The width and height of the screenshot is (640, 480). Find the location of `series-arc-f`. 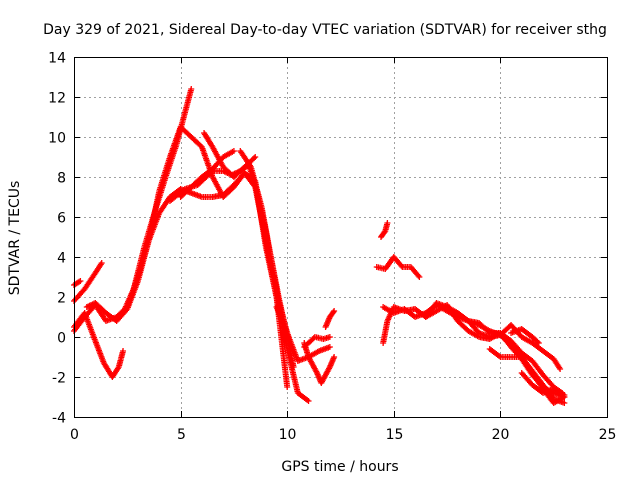

series-arc-f is located at coordinates (157, 201).